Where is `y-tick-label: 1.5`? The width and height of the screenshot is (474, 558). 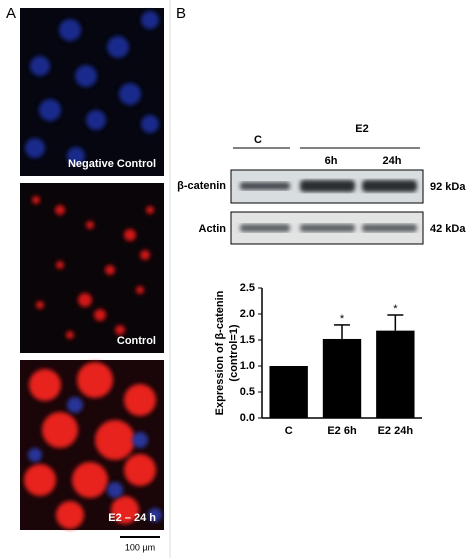 y-tick-label: 1.5 is located at coordinates (247, 340).